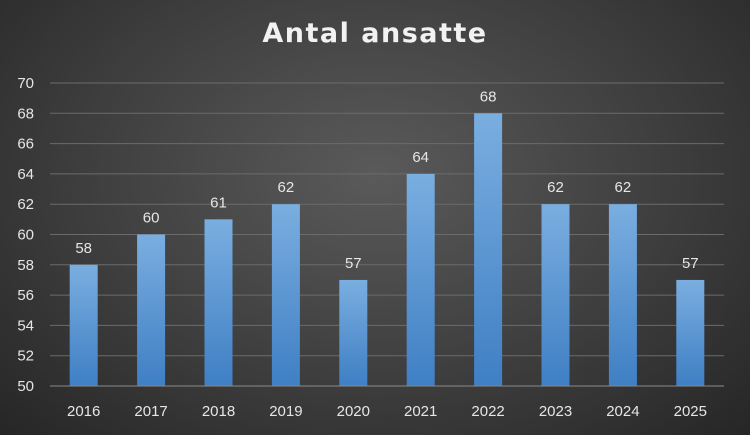 The height and width of the screenshot is (435, 750). What do you see at coordinates (690, 411) in the screenshot?
I see `x-tick-label: 2025` at bounding box center [690, 411].